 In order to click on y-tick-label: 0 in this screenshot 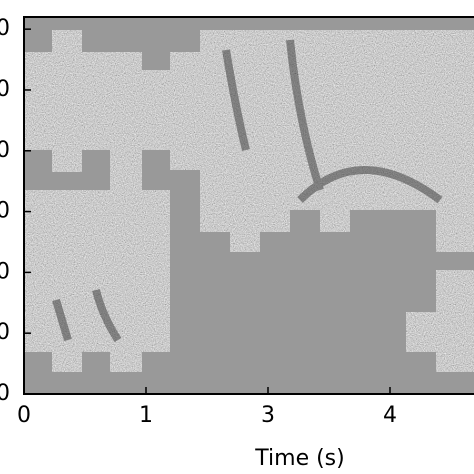, I will do `click(5, 393)`.